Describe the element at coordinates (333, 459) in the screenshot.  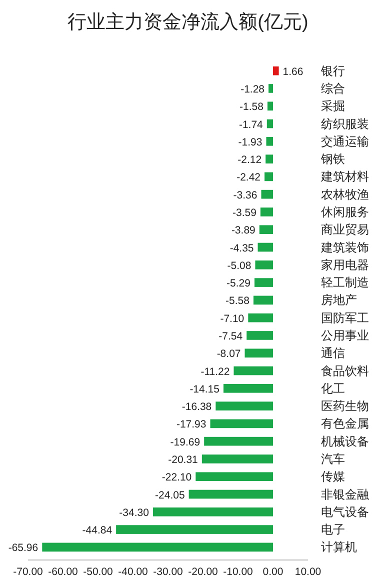
I see `y-tick-label: 汽车` at that location.